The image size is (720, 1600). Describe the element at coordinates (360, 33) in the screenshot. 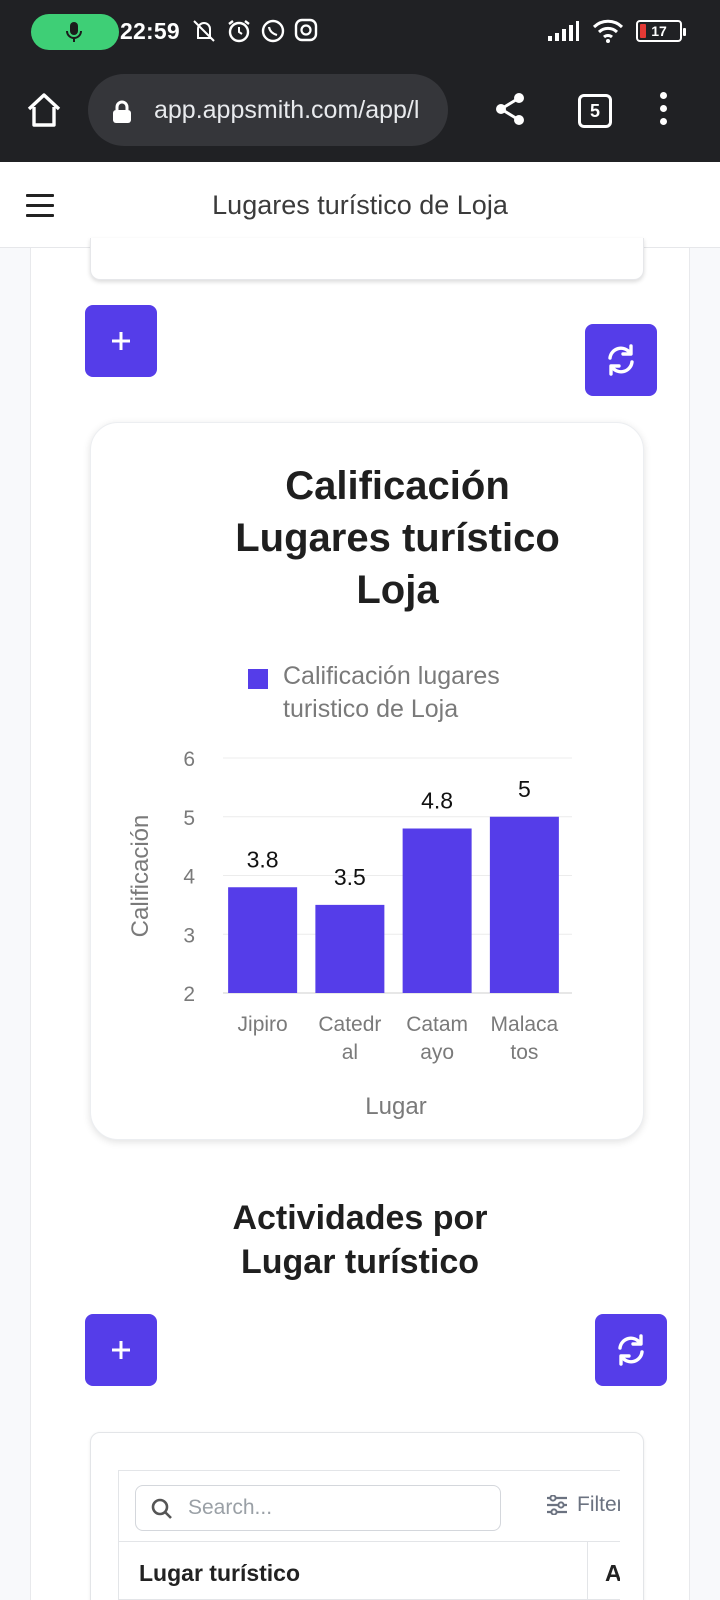

I see `status-bar: 22:59 17` at that location.